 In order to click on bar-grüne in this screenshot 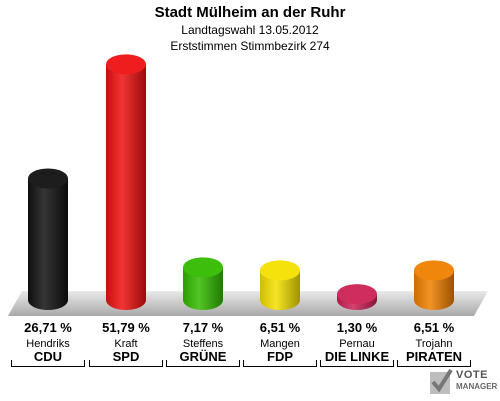, I will do `click(203, 283)`.